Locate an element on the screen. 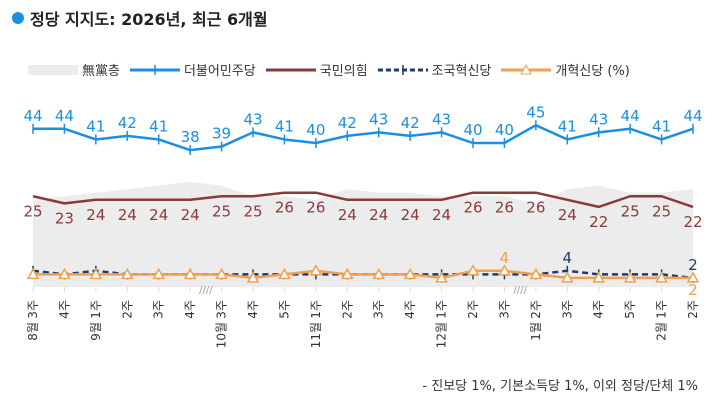 The height and width of the screenshot is (401, 720). data-label: 38 is located at coordinates (190, 137).